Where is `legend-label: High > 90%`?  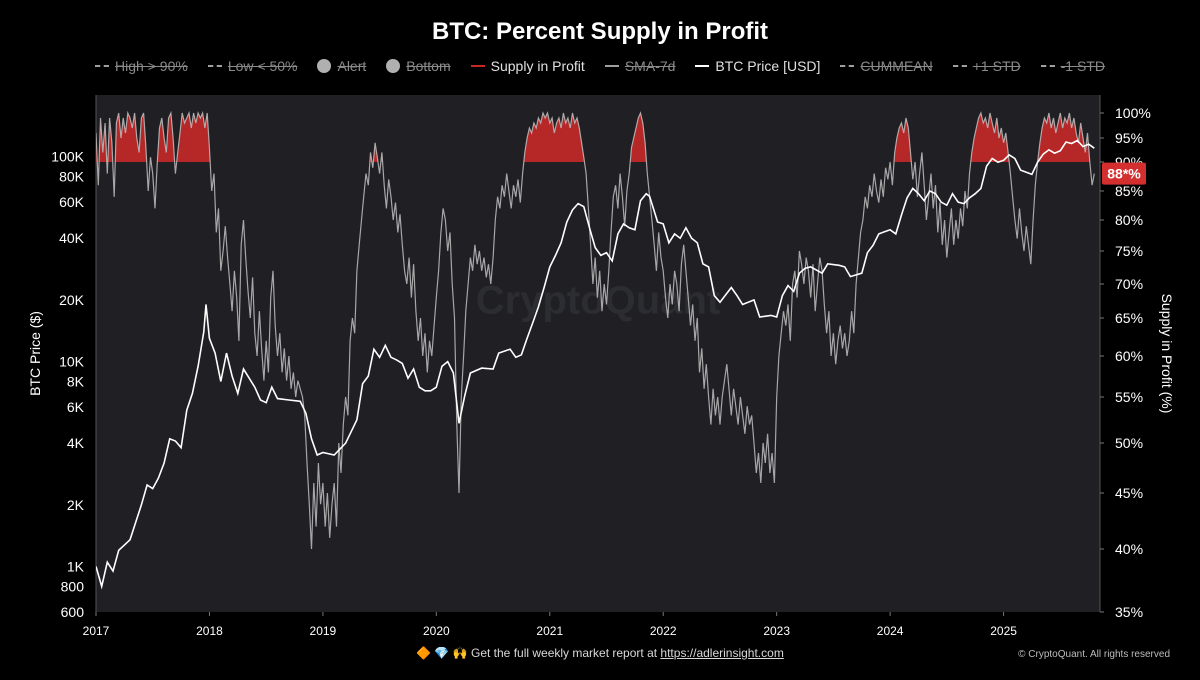
legend-label: High > 90% is located at coordinates (151, 66).